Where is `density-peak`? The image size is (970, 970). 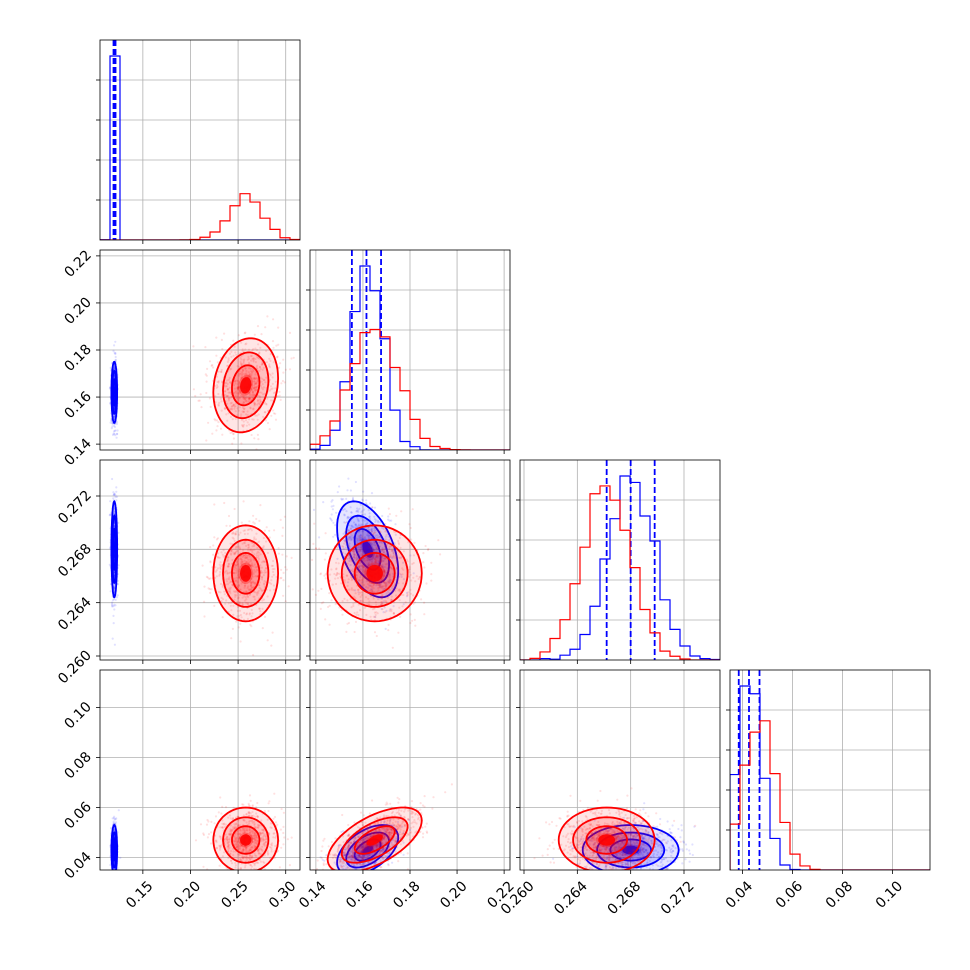 density-peak is located at coordinates (246, 573).